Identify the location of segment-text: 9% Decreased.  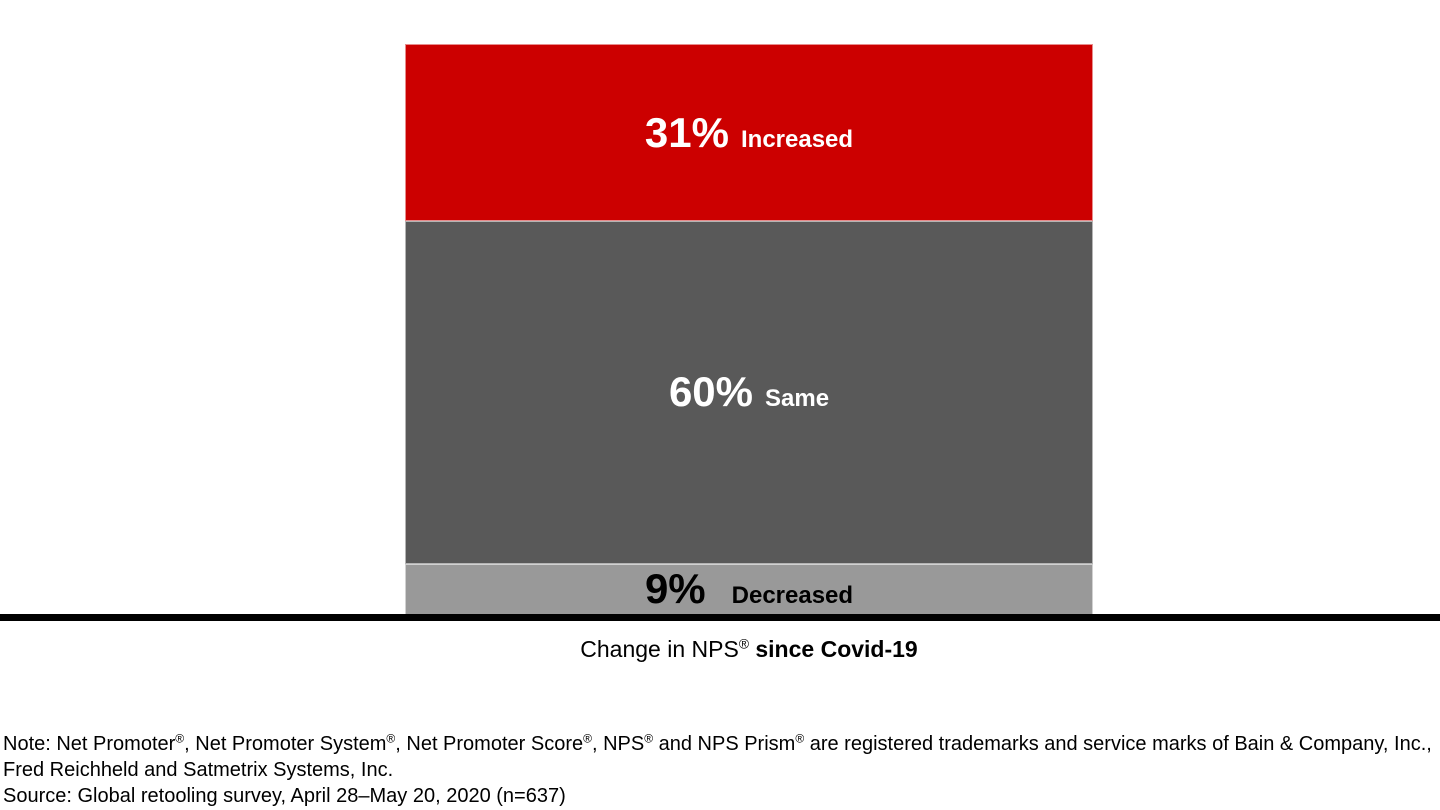
(749, 589).